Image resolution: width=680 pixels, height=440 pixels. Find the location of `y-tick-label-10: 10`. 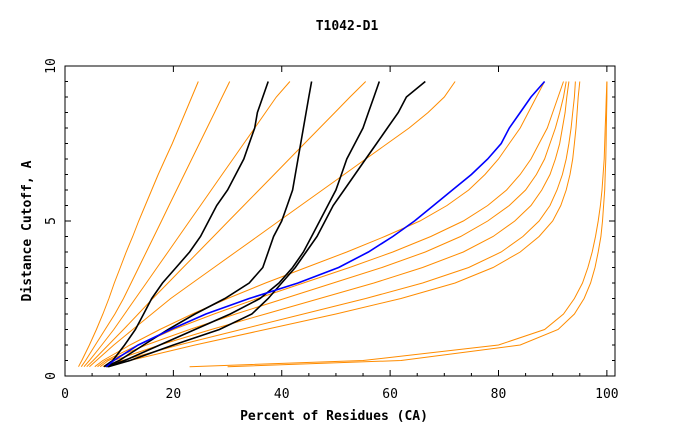

y-tick-label-10: 10 is located at coordinates (51, 66).